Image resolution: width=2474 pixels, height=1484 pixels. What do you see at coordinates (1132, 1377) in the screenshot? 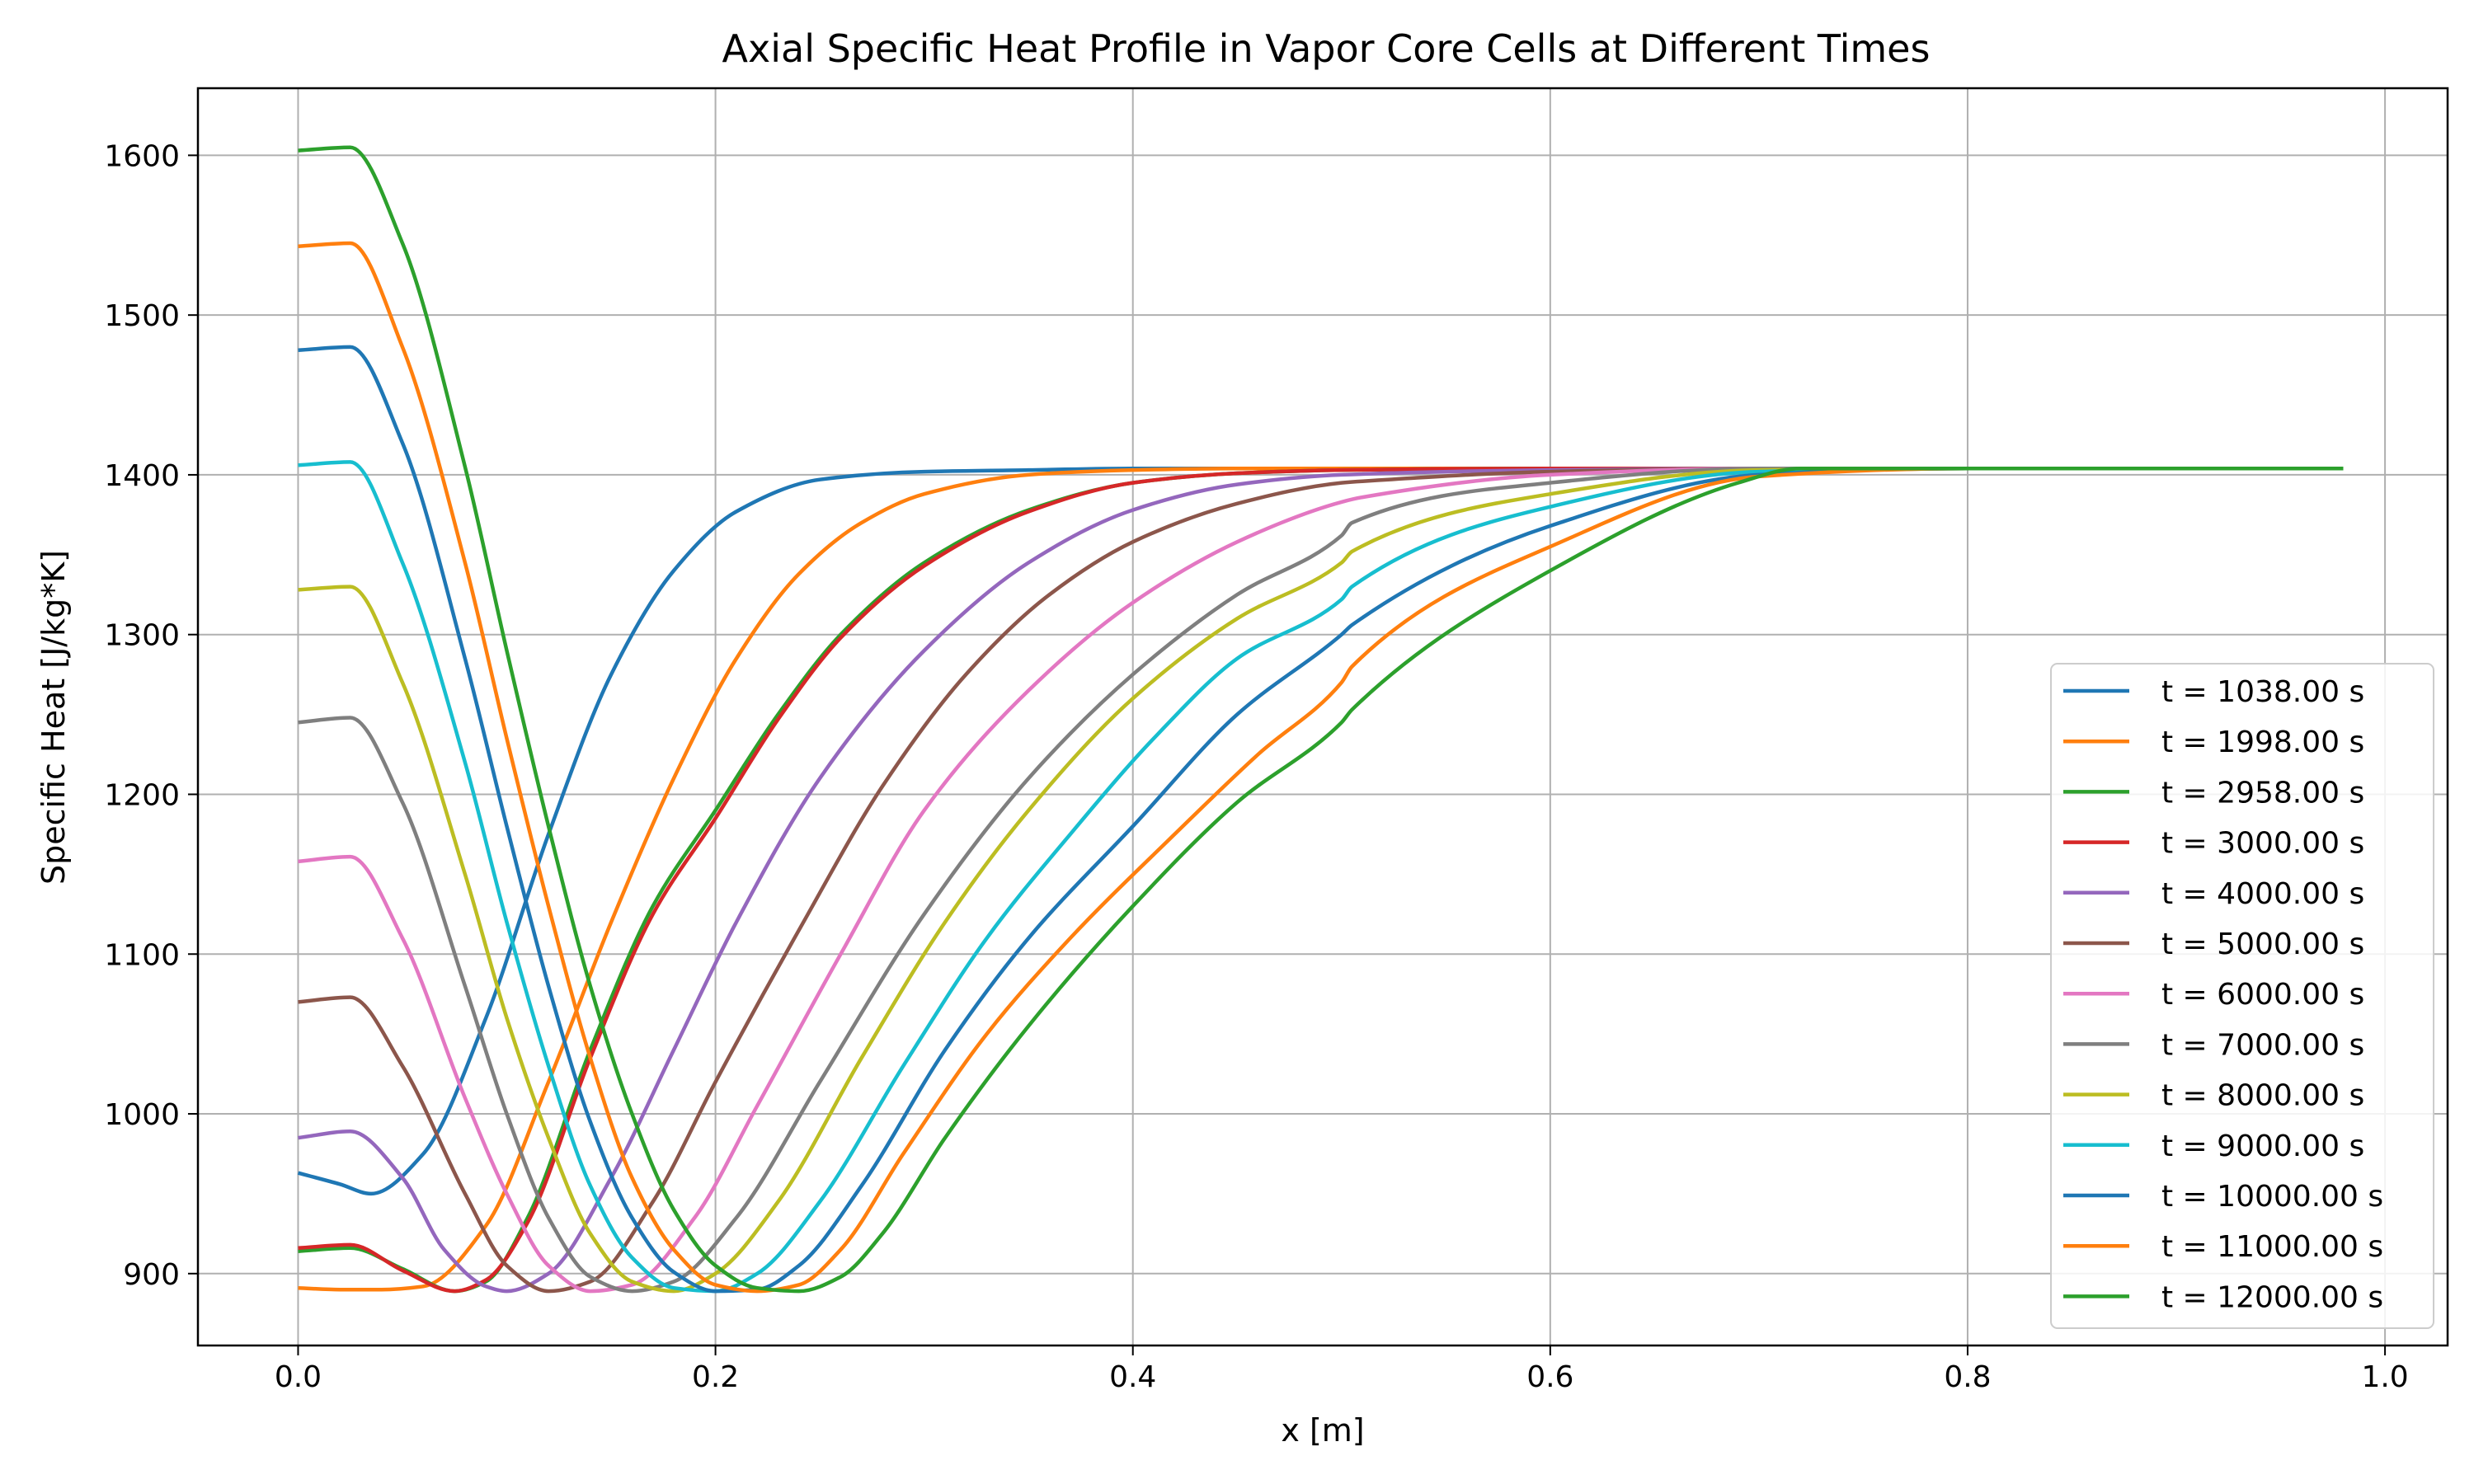
I see `x-tick-label: 0.4` at bounding box center [1132, 1377].